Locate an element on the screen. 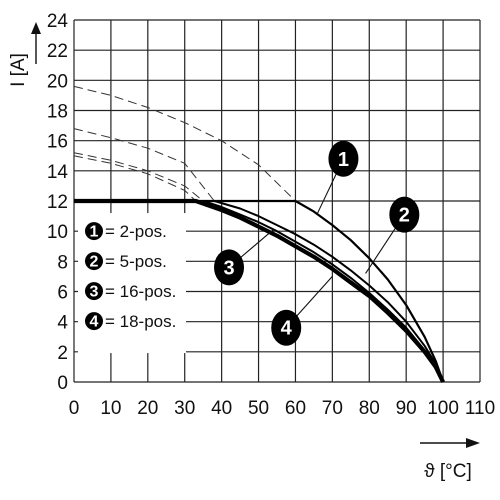  y-tick-label: 12 is located at coordinates (57, 202).